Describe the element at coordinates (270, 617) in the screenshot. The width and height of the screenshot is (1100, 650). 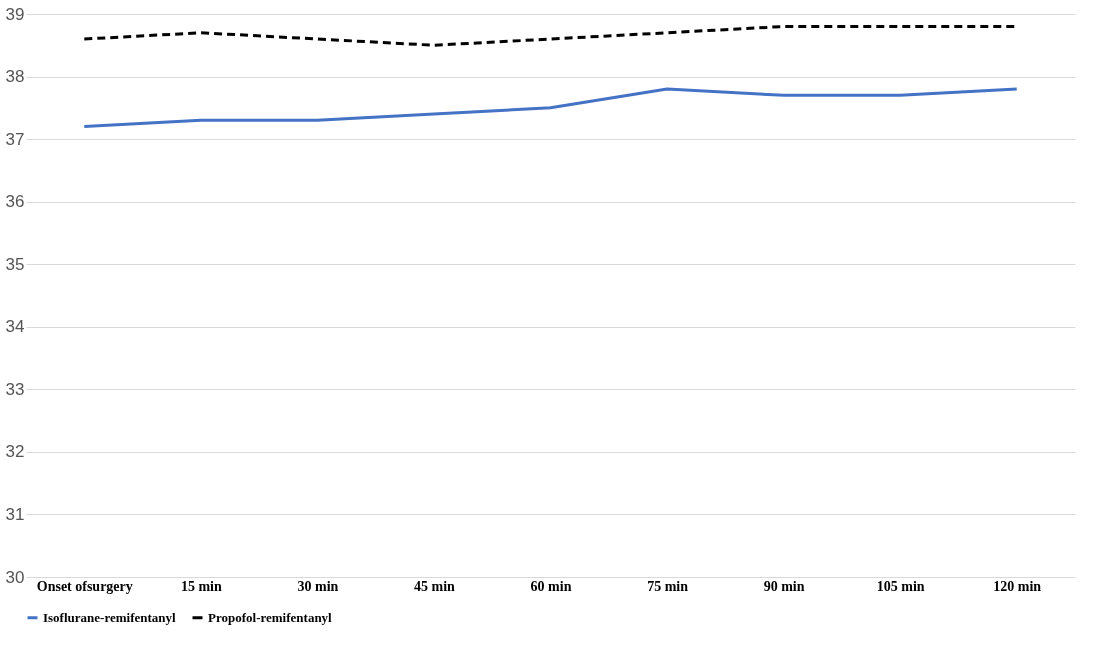
I see `legend-label: Propofol-remifentanyl` at that location.